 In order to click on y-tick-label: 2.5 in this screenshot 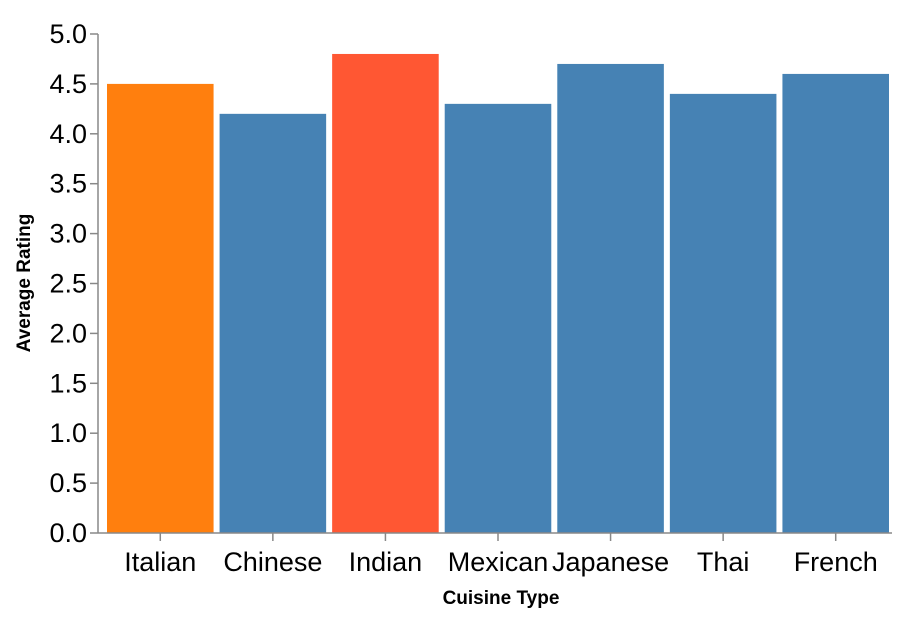, I will do `click(68, 284)`.